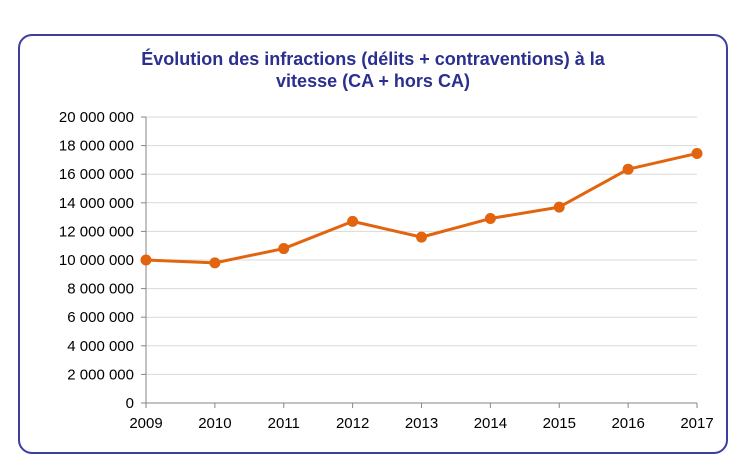  I want to click on y-tick-label: 6 000 000, so click(100, 317).